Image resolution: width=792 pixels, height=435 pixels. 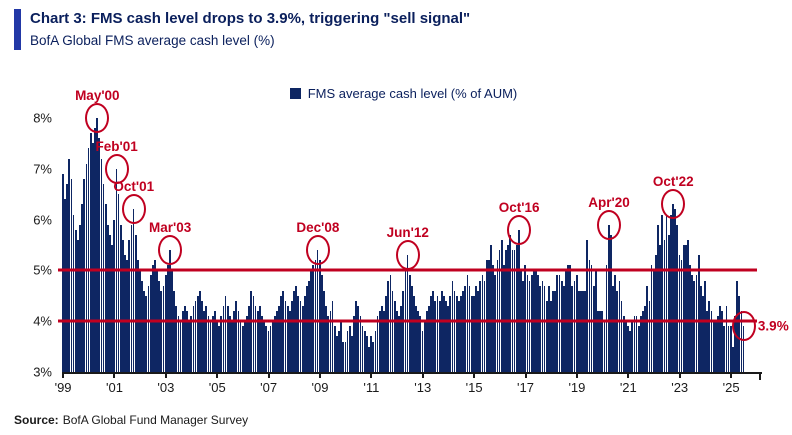 I want to click on y-tick-label: 7%, so click(x=42, y=169).